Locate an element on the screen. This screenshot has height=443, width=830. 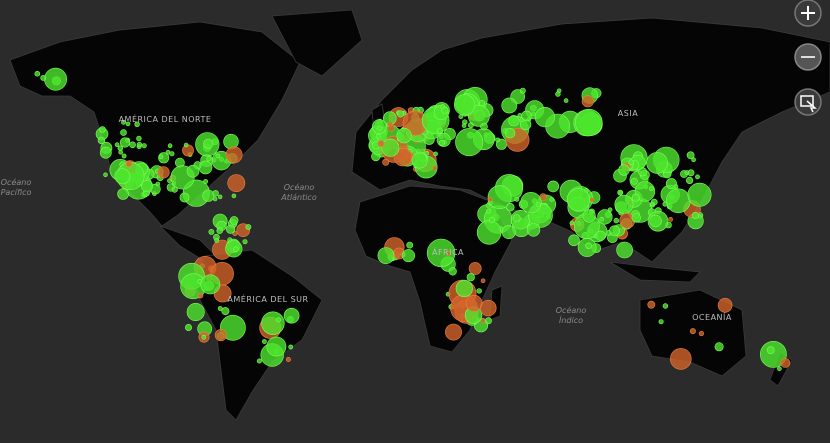
region-label: OCEANÍA is located at coordinates (712, 316).